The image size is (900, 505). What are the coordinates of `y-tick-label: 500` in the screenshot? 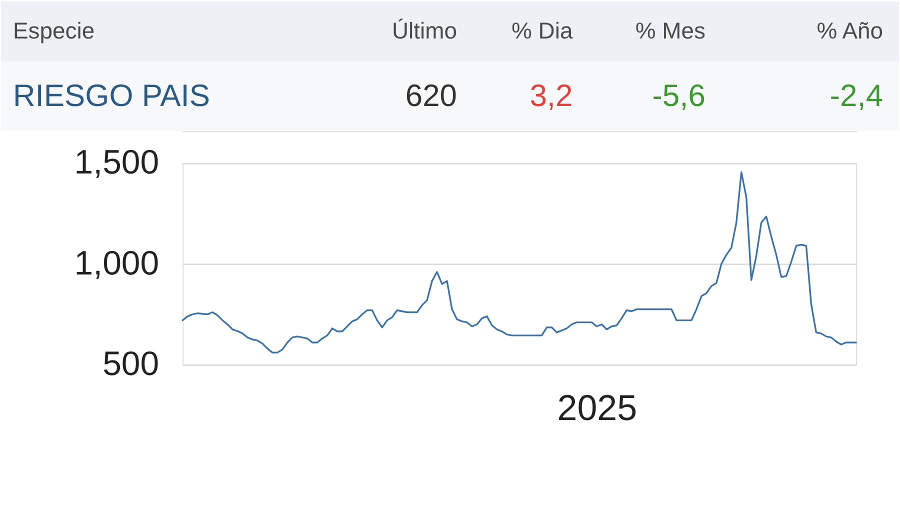 It's located at (131, 364).